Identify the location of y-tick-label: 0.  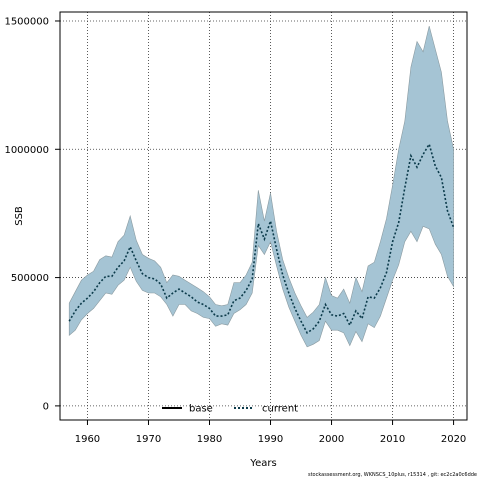
(46, 406).